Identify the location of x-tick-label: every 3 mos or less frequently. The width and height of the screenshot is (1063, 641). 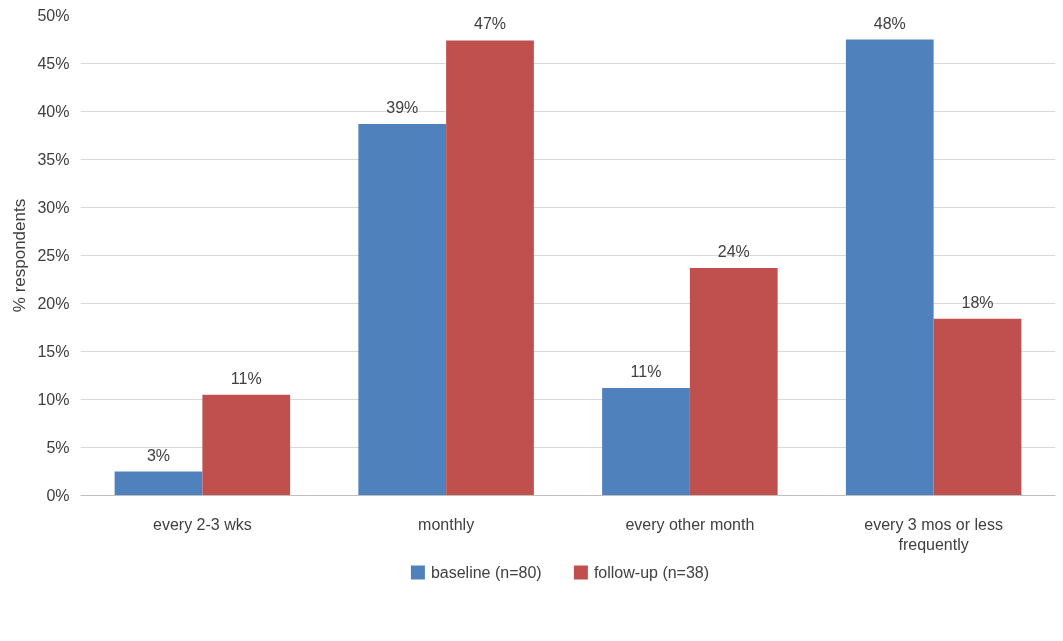
(933, 534).